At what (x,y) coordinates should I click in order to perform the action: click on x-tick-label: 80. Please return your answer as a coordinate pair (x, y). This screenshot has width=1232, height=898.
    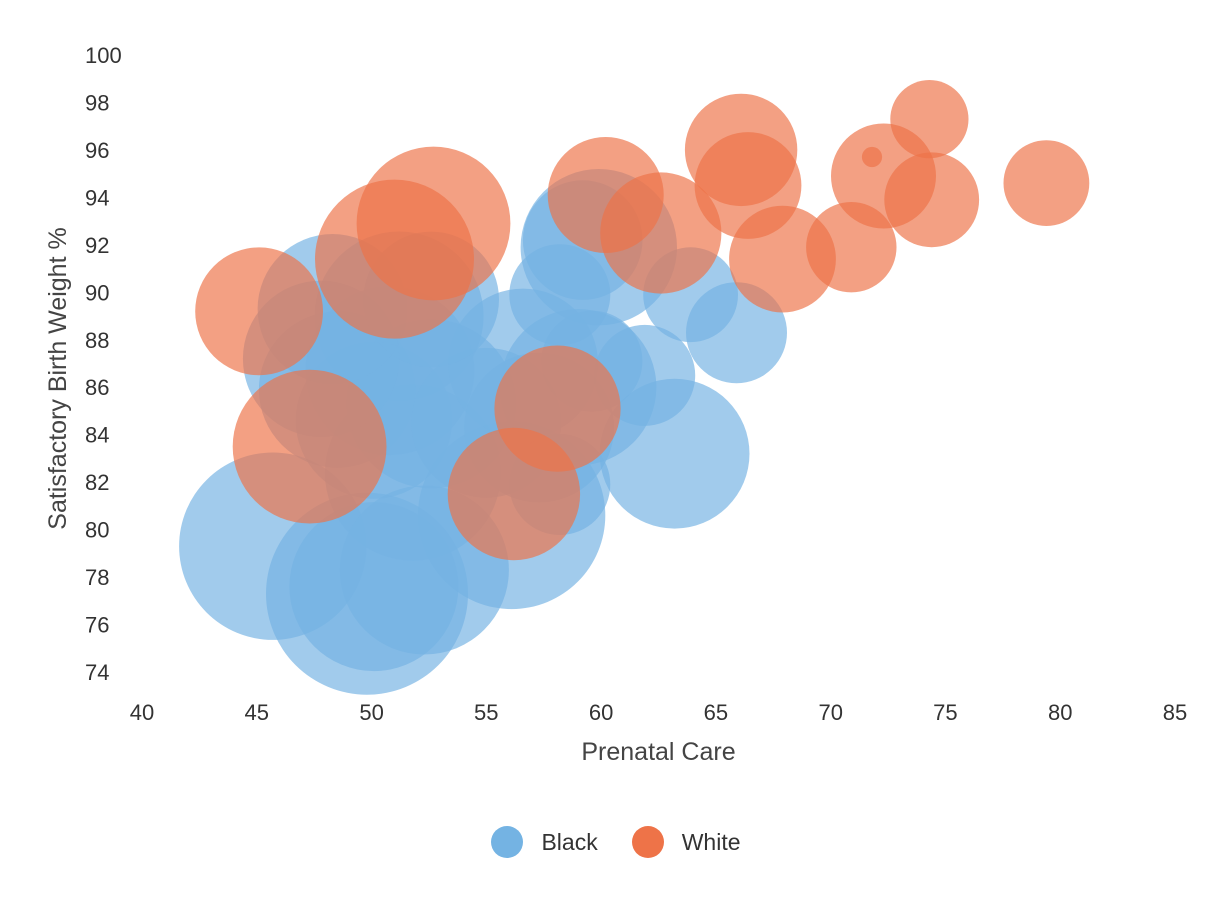
    Looking at the image, I should click on (1060, 712).